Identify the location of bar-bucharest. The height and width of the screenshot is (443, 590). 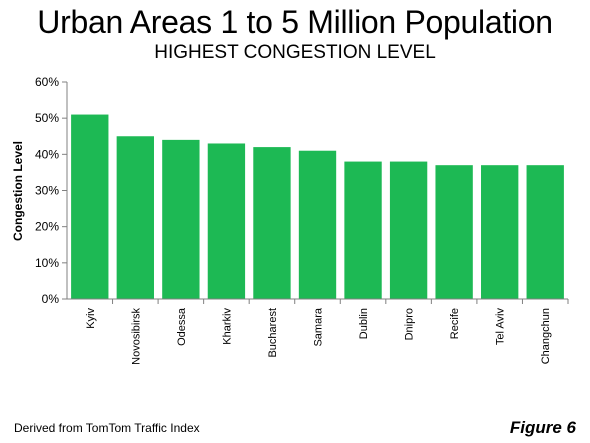
(272, 223).